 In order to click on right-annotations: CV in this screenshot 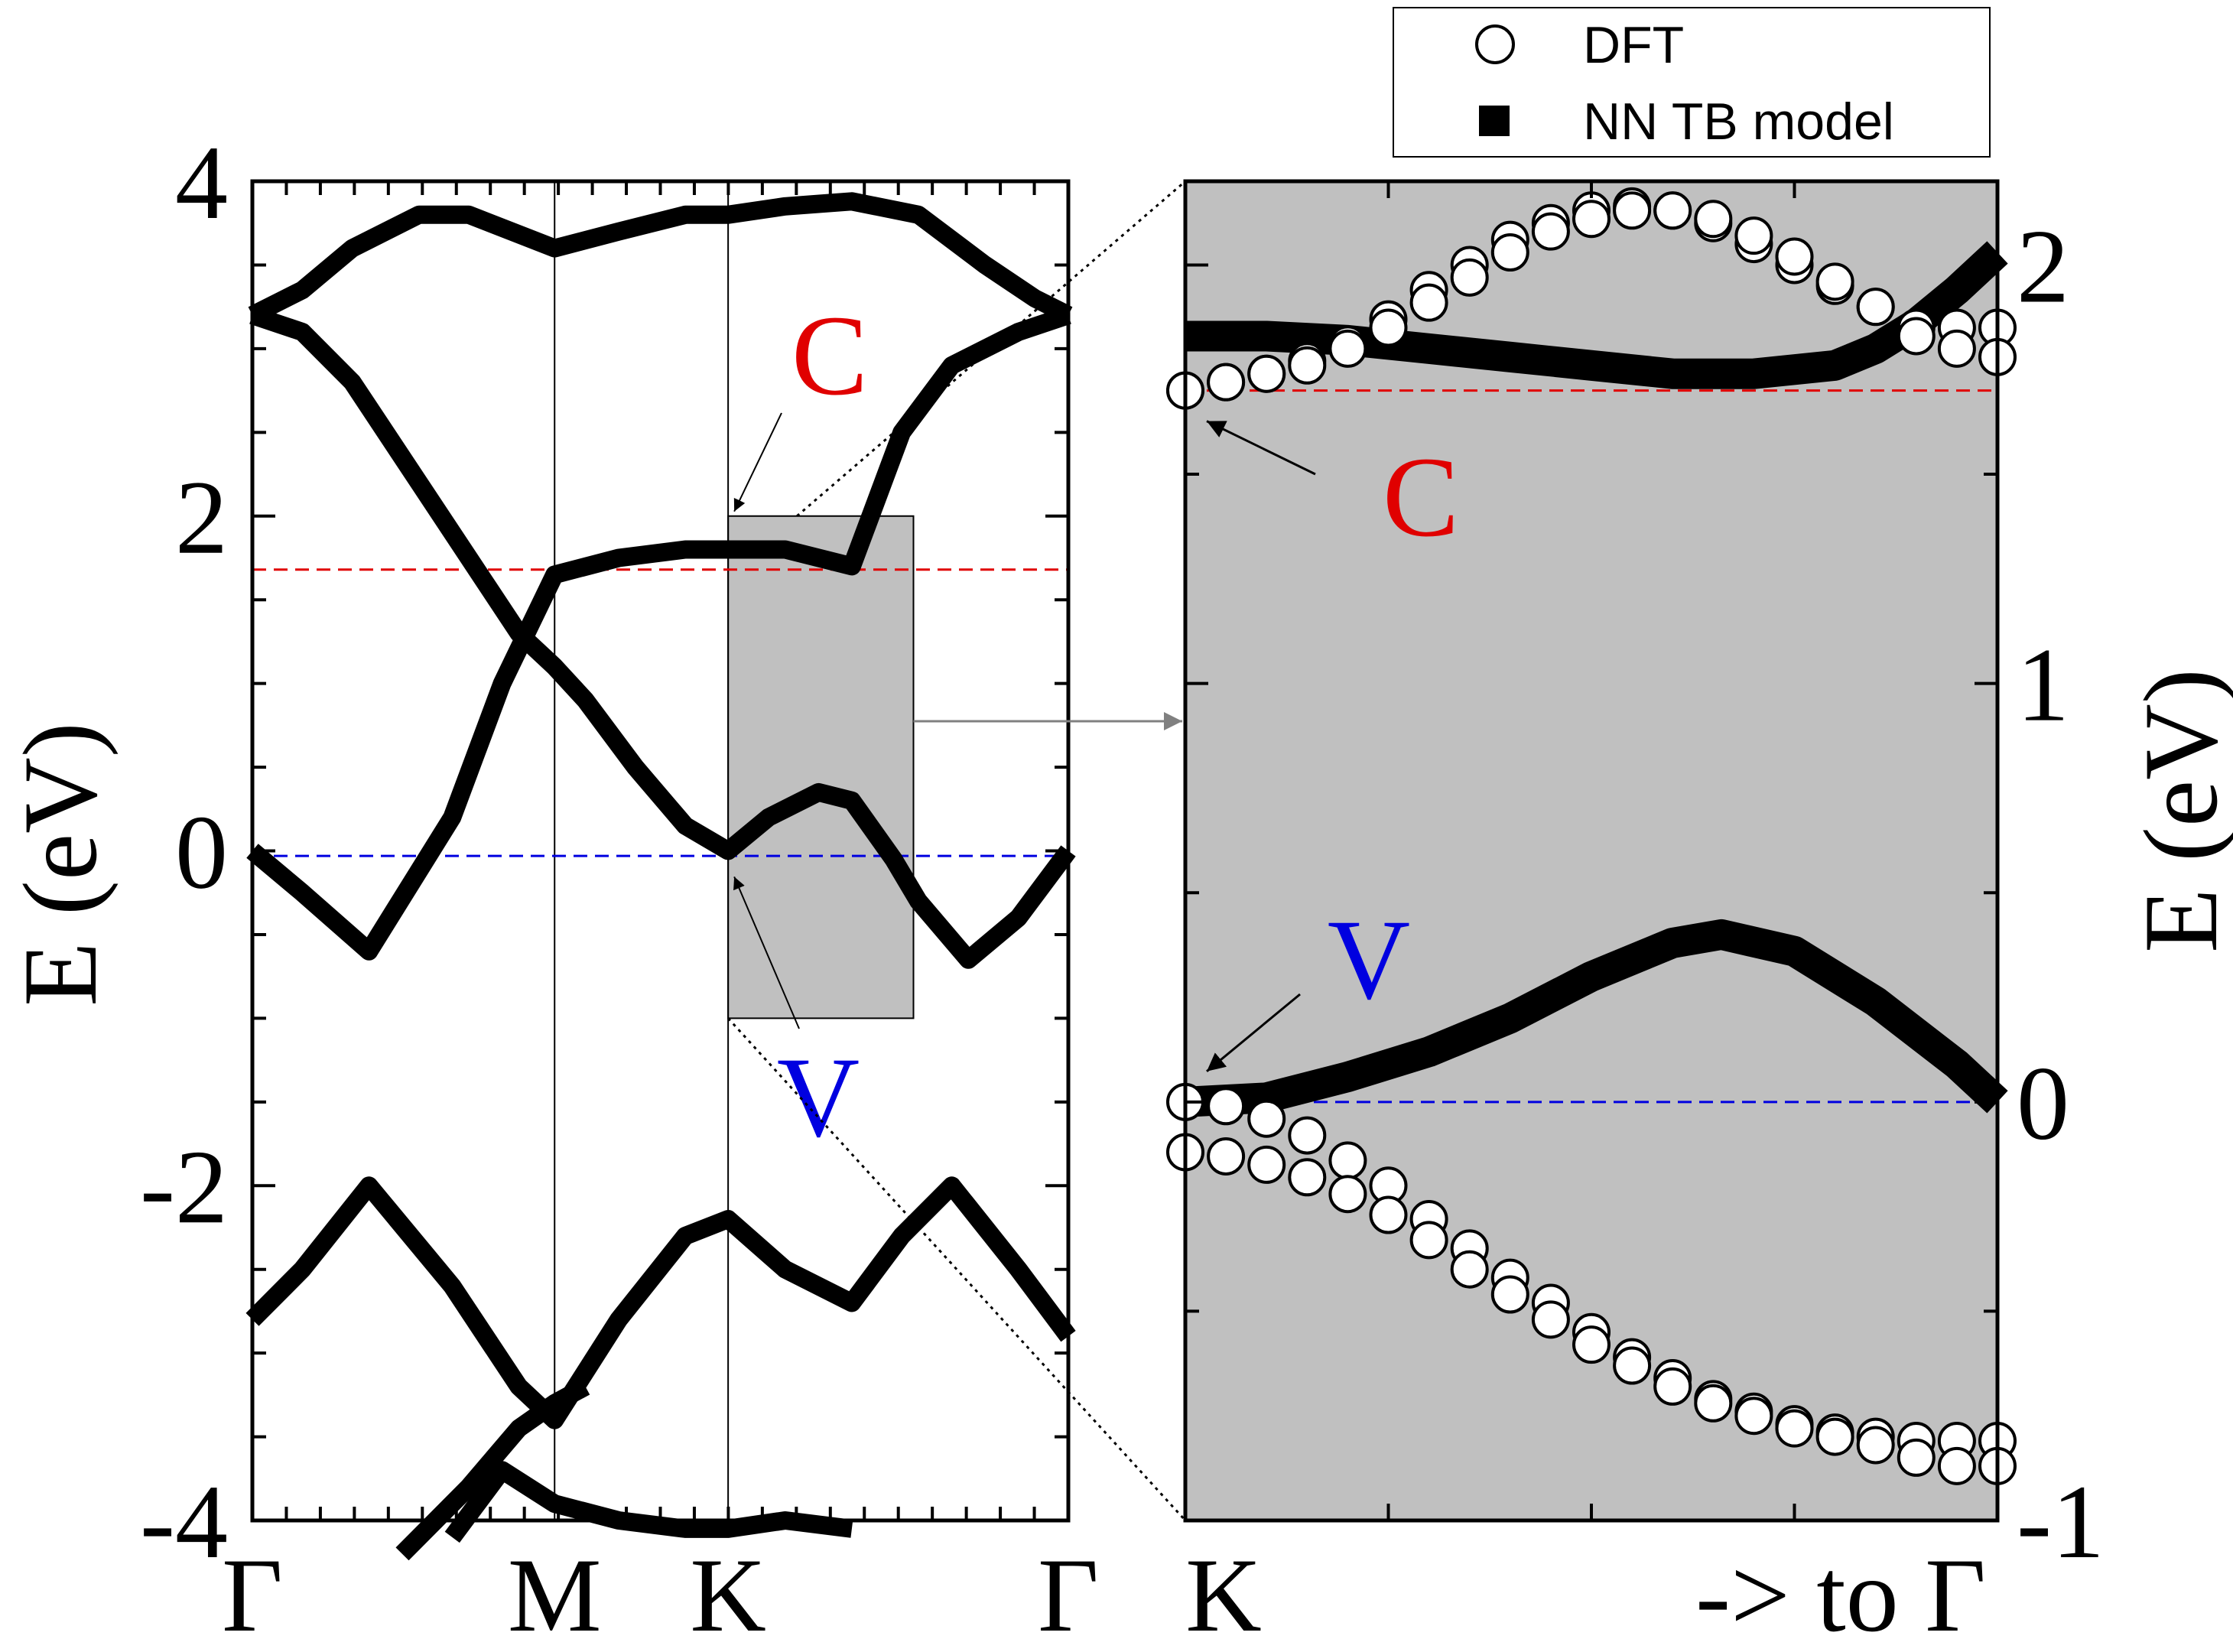, I will do `click(1333, 746)`.